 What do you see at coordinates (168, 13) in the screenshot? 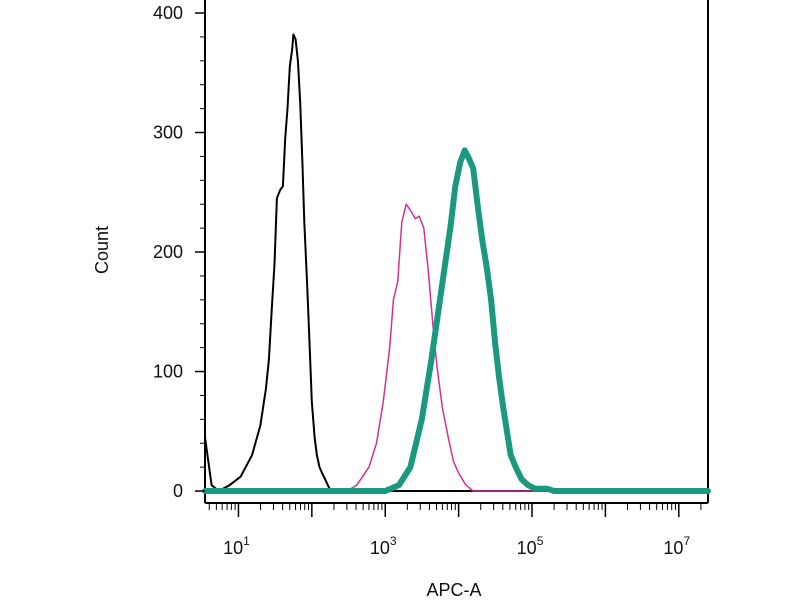
I see `y-tick-label: 400` at bounding box center [168, 13].